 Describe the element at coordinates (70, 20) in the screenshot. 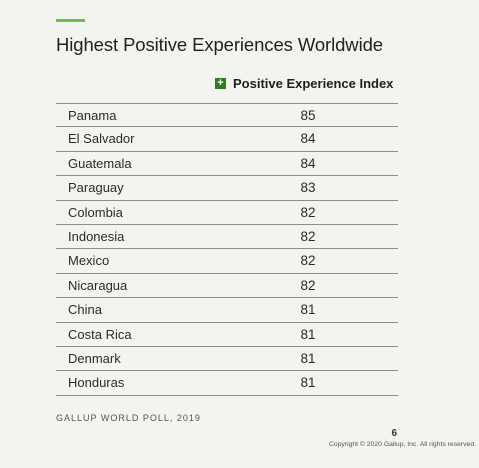

I see `title-accent-bar` at that location.